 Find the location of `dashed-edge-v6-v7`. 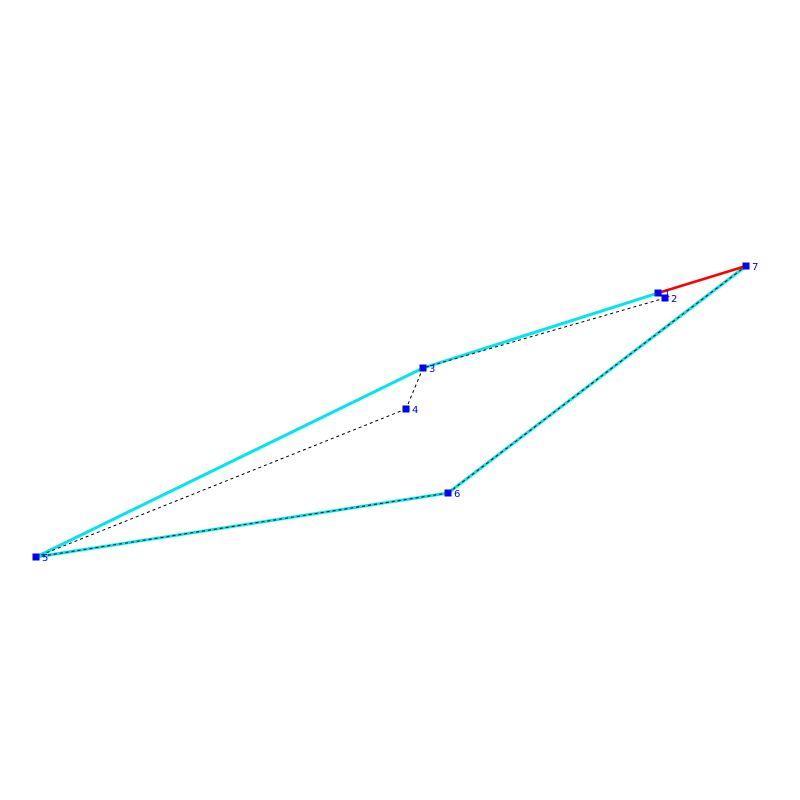

dashed-edge-v6-v7 is located at coordinates (597, 379).